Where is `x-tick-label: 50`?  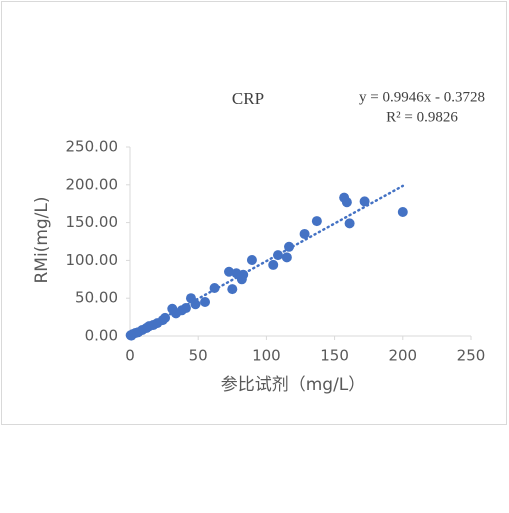
x-tick-label: 50 is located at coordinates (198, 356).